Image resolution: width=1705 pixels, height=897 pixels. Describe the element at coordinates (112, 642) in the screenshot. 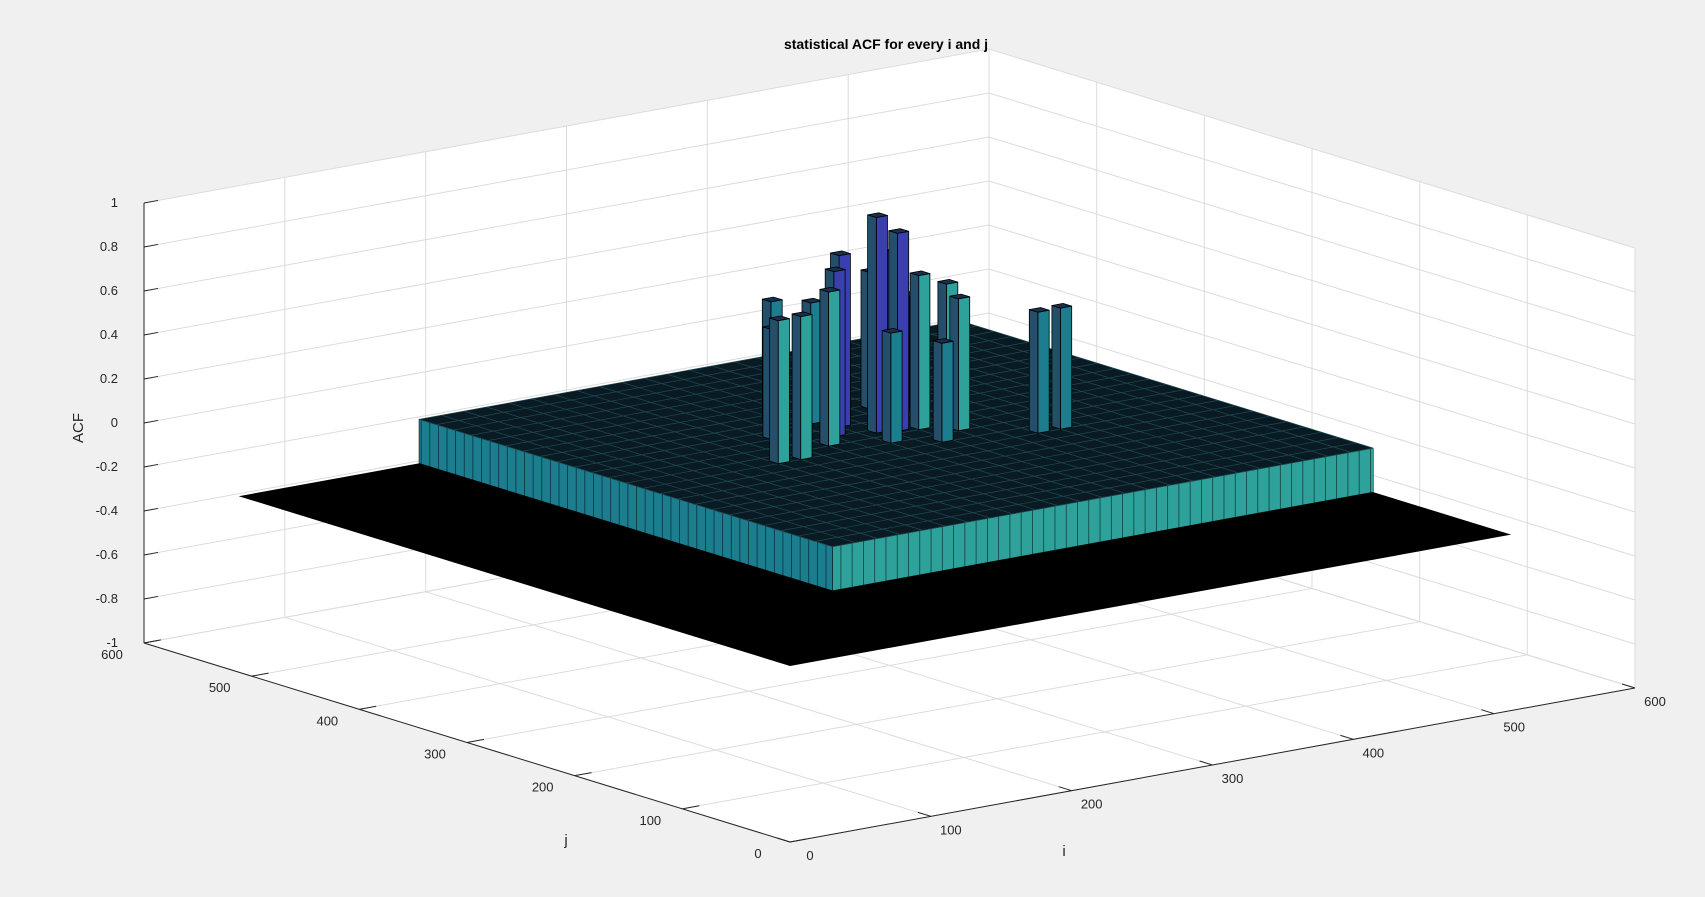

I see `acf-tick-label: -1` at that location.